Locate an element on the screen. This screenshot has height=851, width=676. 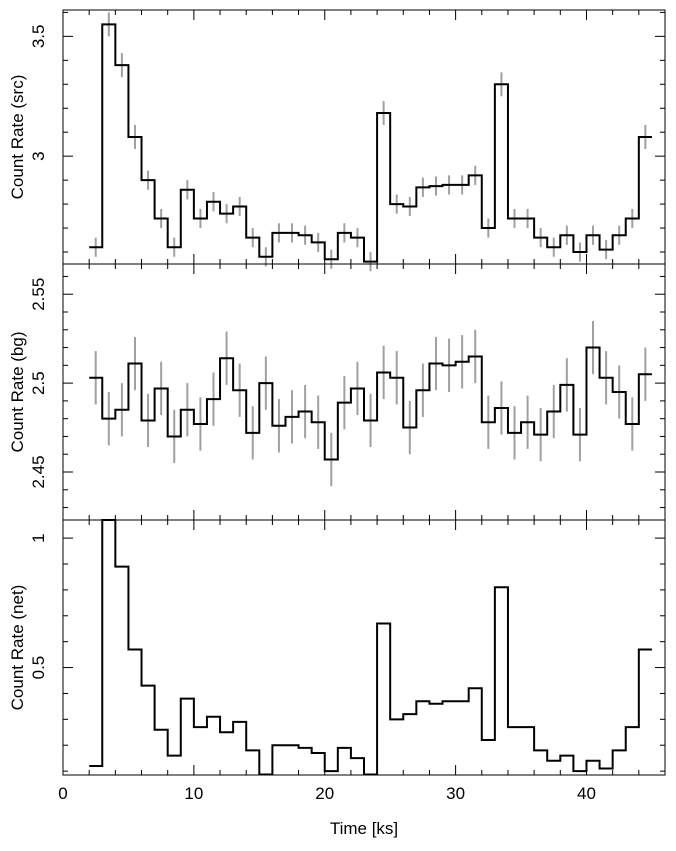
y-tick-label-src: 3.5 is located at coordinates (38, 37).